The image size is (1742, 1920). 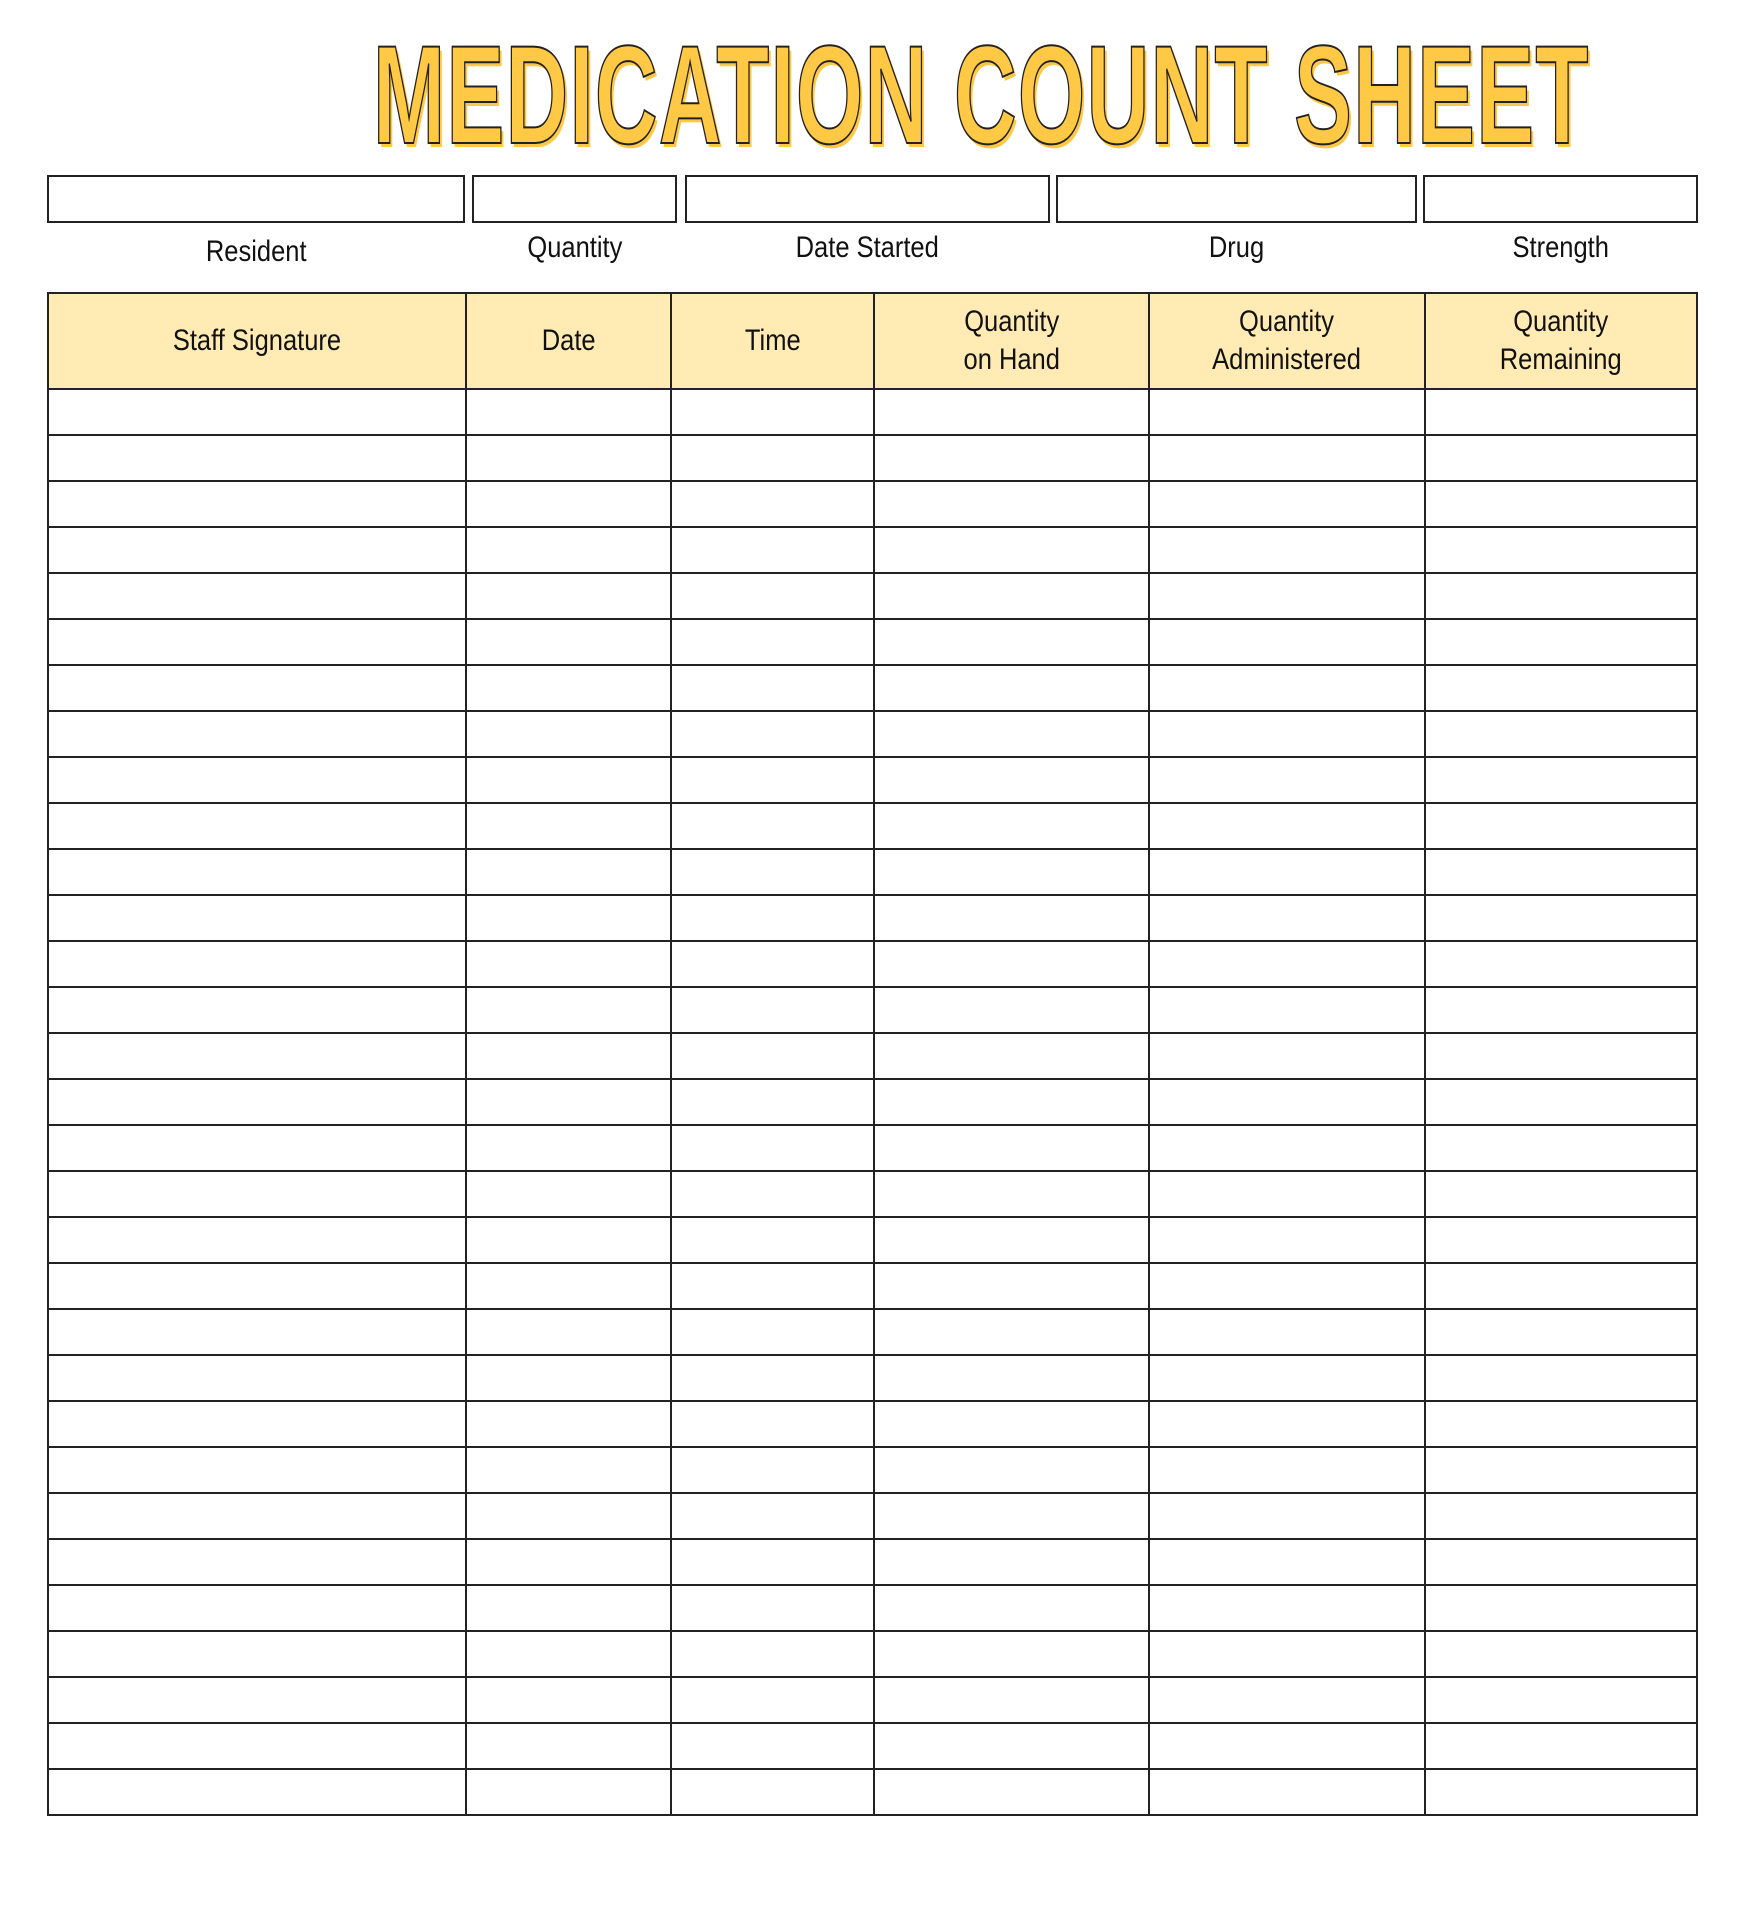 I want to click on drug-field, so click(x=1236, y=199).